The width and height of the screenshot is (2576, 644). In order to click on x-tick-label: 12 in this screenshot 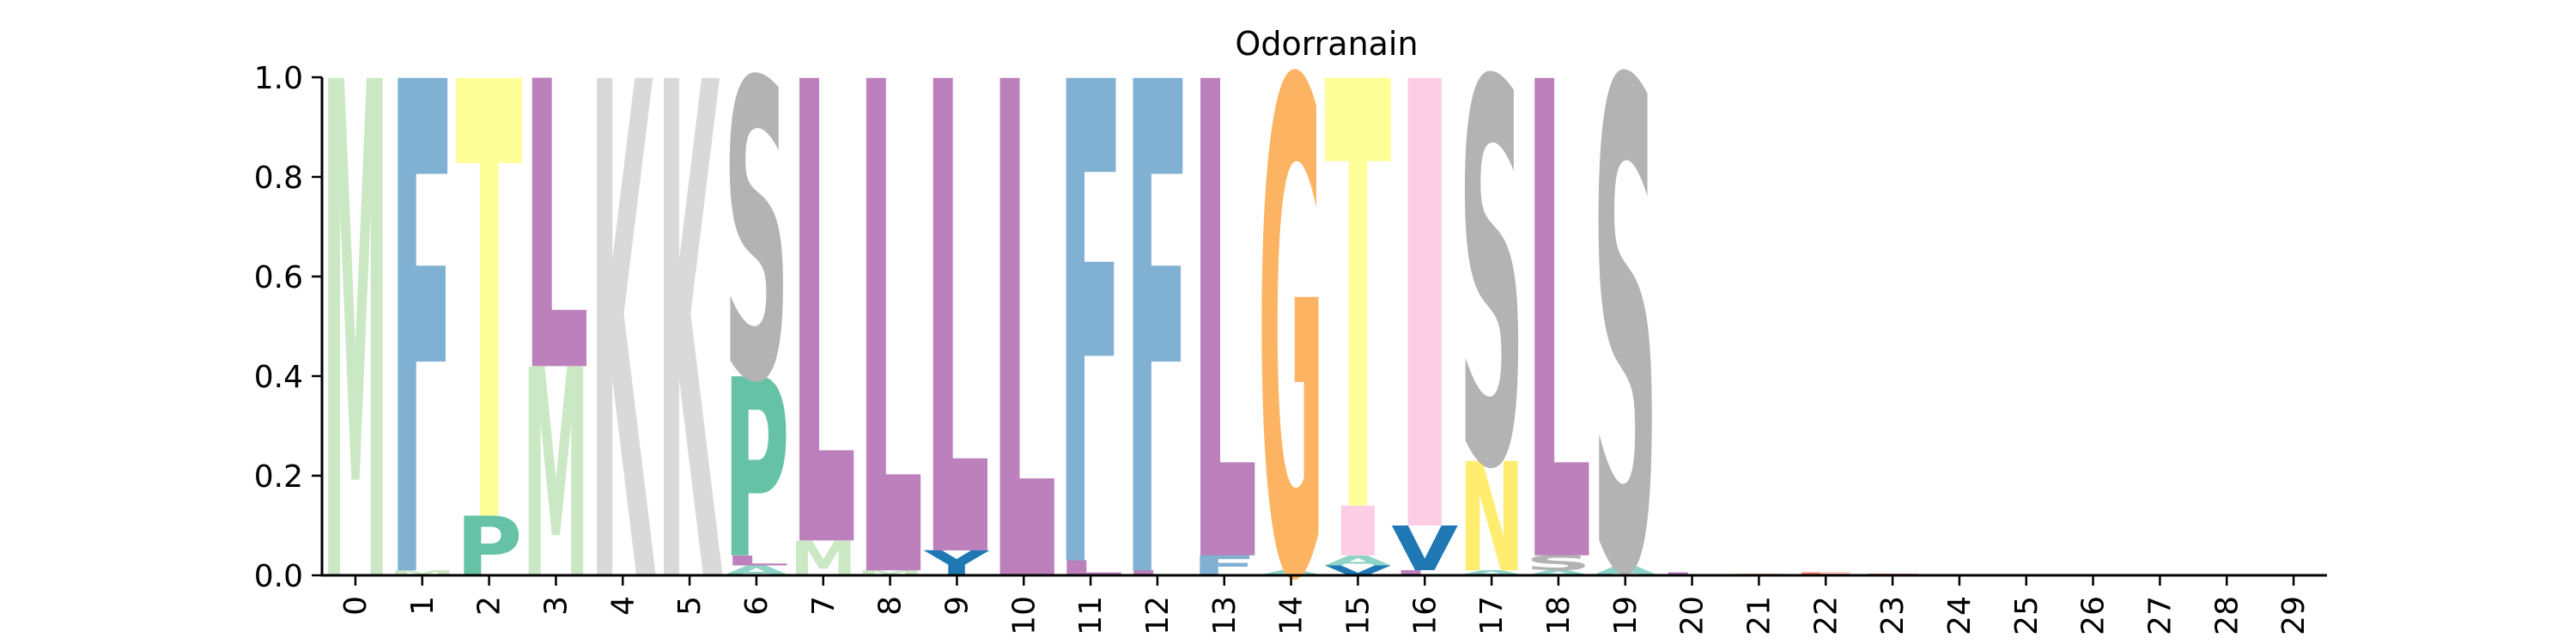, I will do `click(1158, 616)`.